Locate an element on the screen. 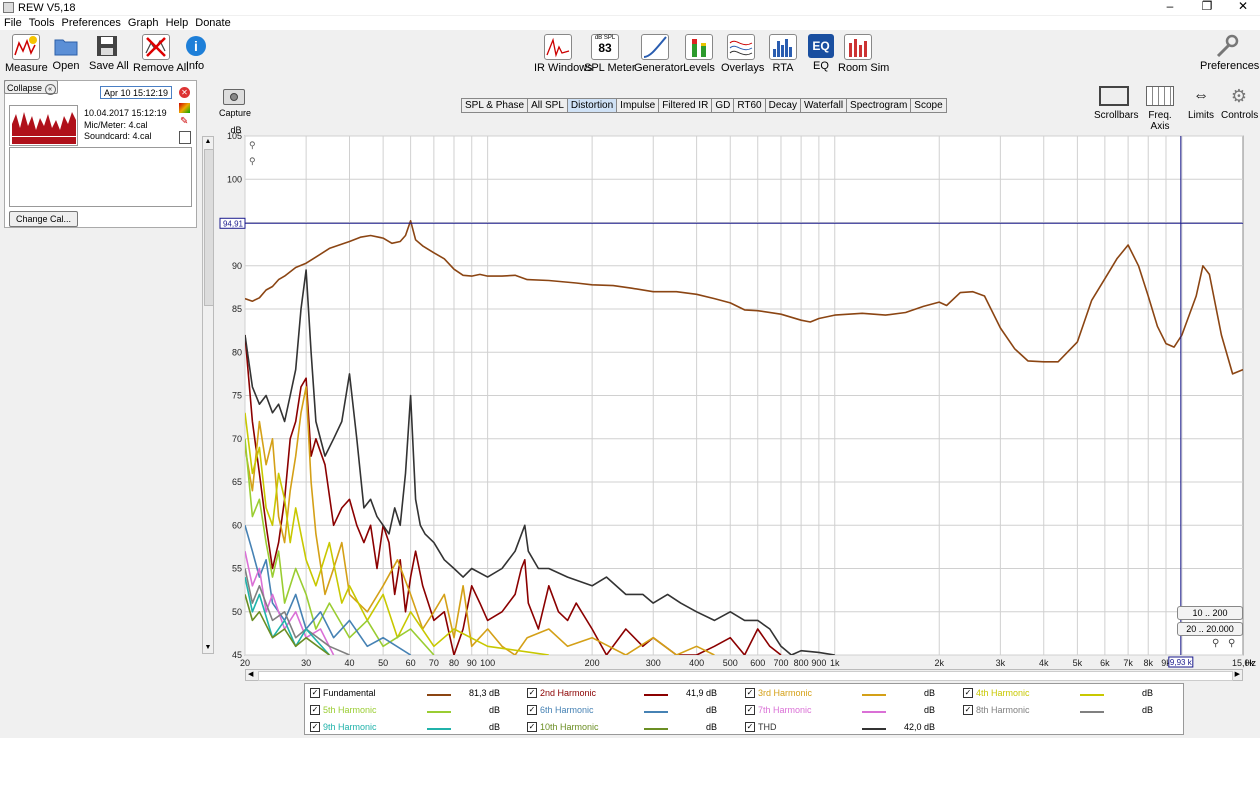 This screenshot has width=1260, height=788. hscroll-right-arrow-icon: ▶ is located at coordinates (1237, 674).